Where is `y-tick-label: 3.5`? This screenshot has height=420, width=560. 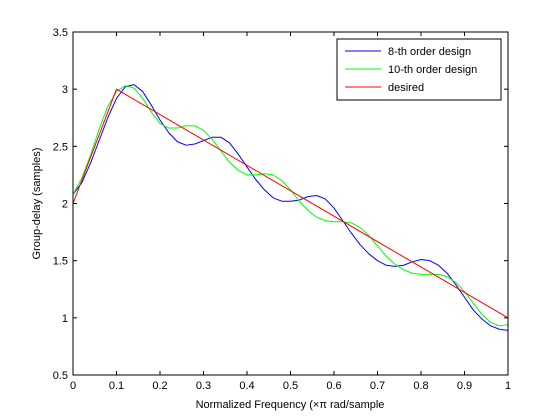 y-tick-label: 3.5 is located at coordinates (60, 33).